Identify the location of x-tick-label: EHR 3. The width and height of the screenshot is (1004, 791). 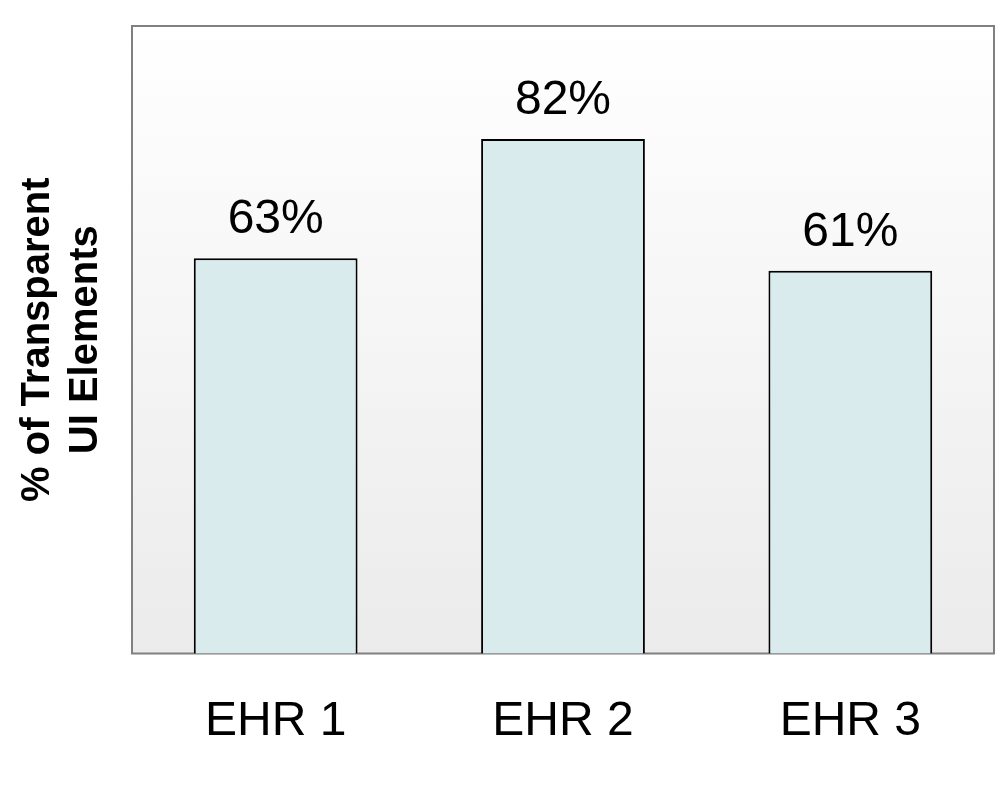
(850, 719).